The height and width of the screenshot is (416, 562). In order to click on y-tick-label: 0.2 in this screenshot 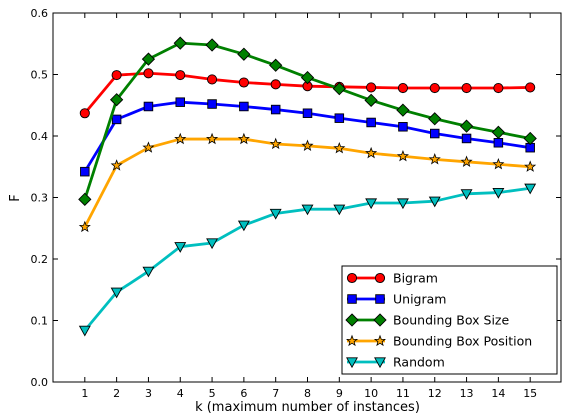, I will do `click(40, 259)`.